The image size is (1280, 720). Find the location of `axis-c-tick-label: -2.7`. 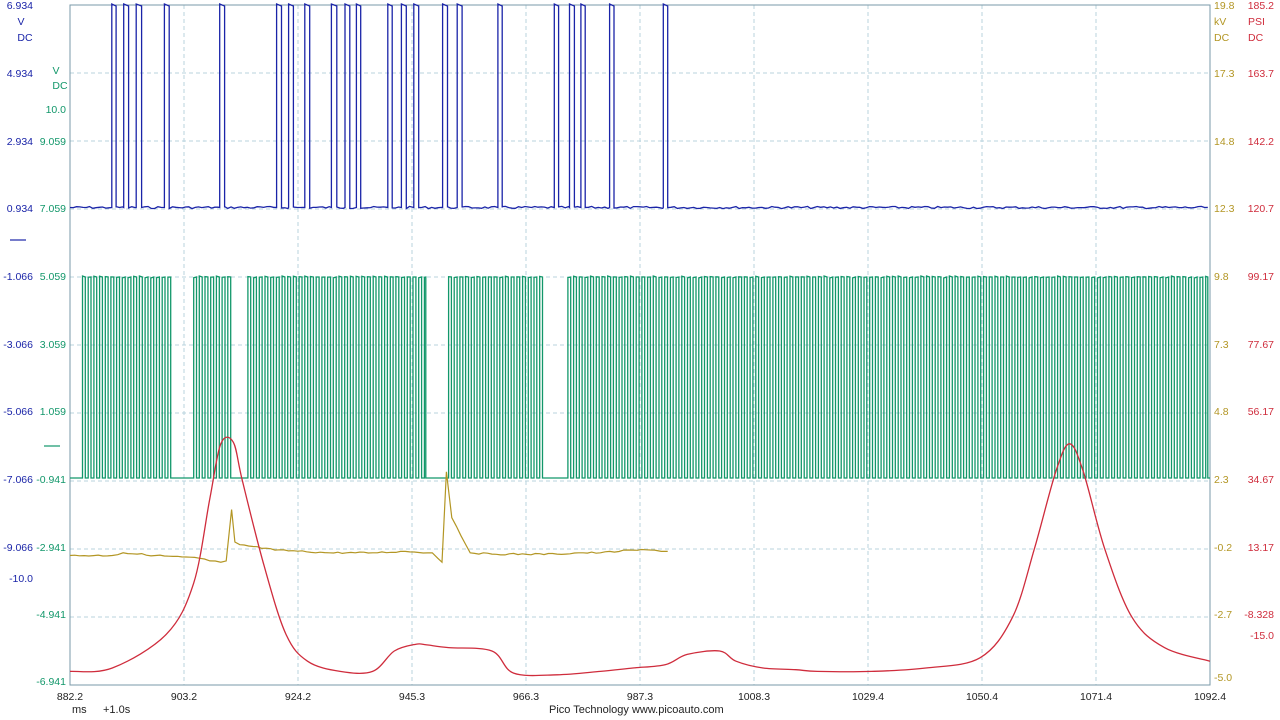

axis-c-tick-label: -2.7 is located at coordinates (1223, 615).